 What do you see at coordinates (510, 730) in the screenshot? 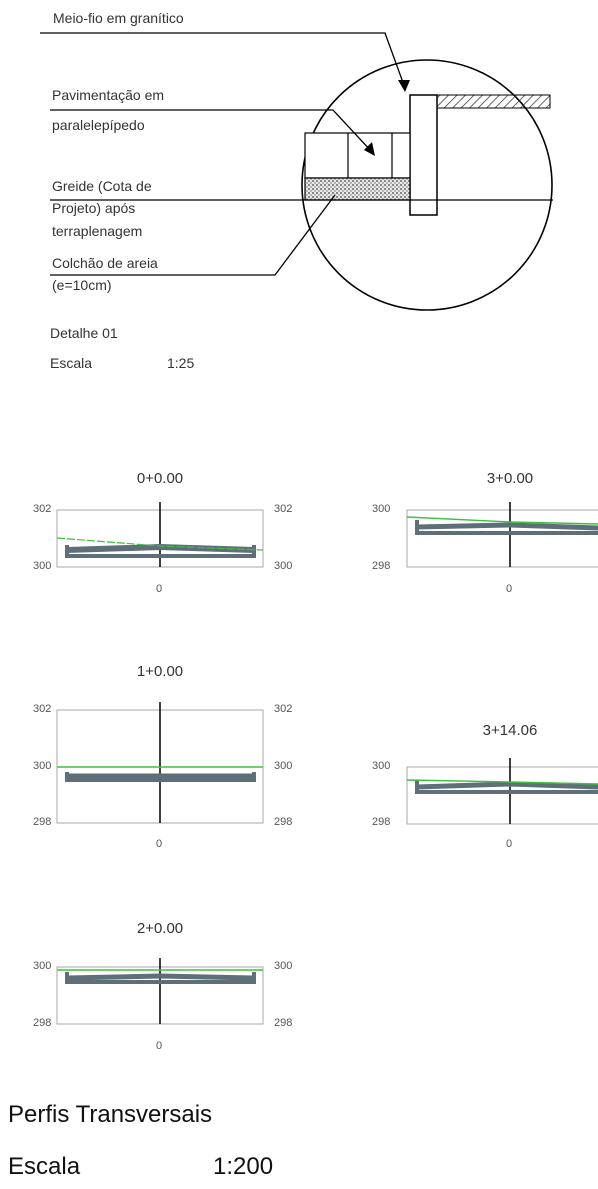
I see `profile-4-station: 3+14.06` at bounding box center [510, 730].